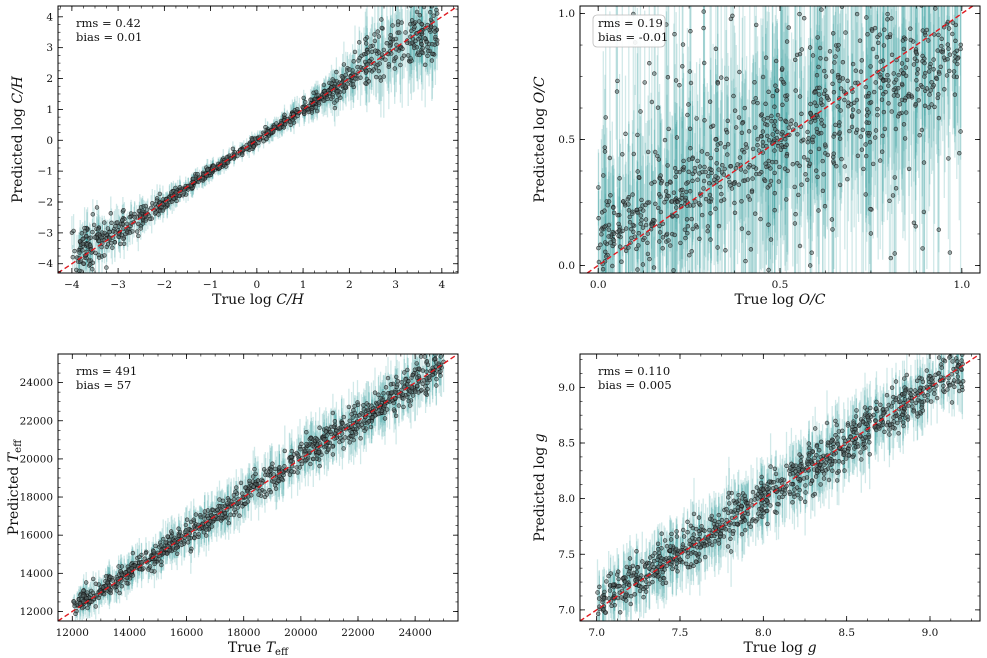  Describe the element at coordinates (117, 285) in the screenshot. I see `x-tick-label: −3` at that location.